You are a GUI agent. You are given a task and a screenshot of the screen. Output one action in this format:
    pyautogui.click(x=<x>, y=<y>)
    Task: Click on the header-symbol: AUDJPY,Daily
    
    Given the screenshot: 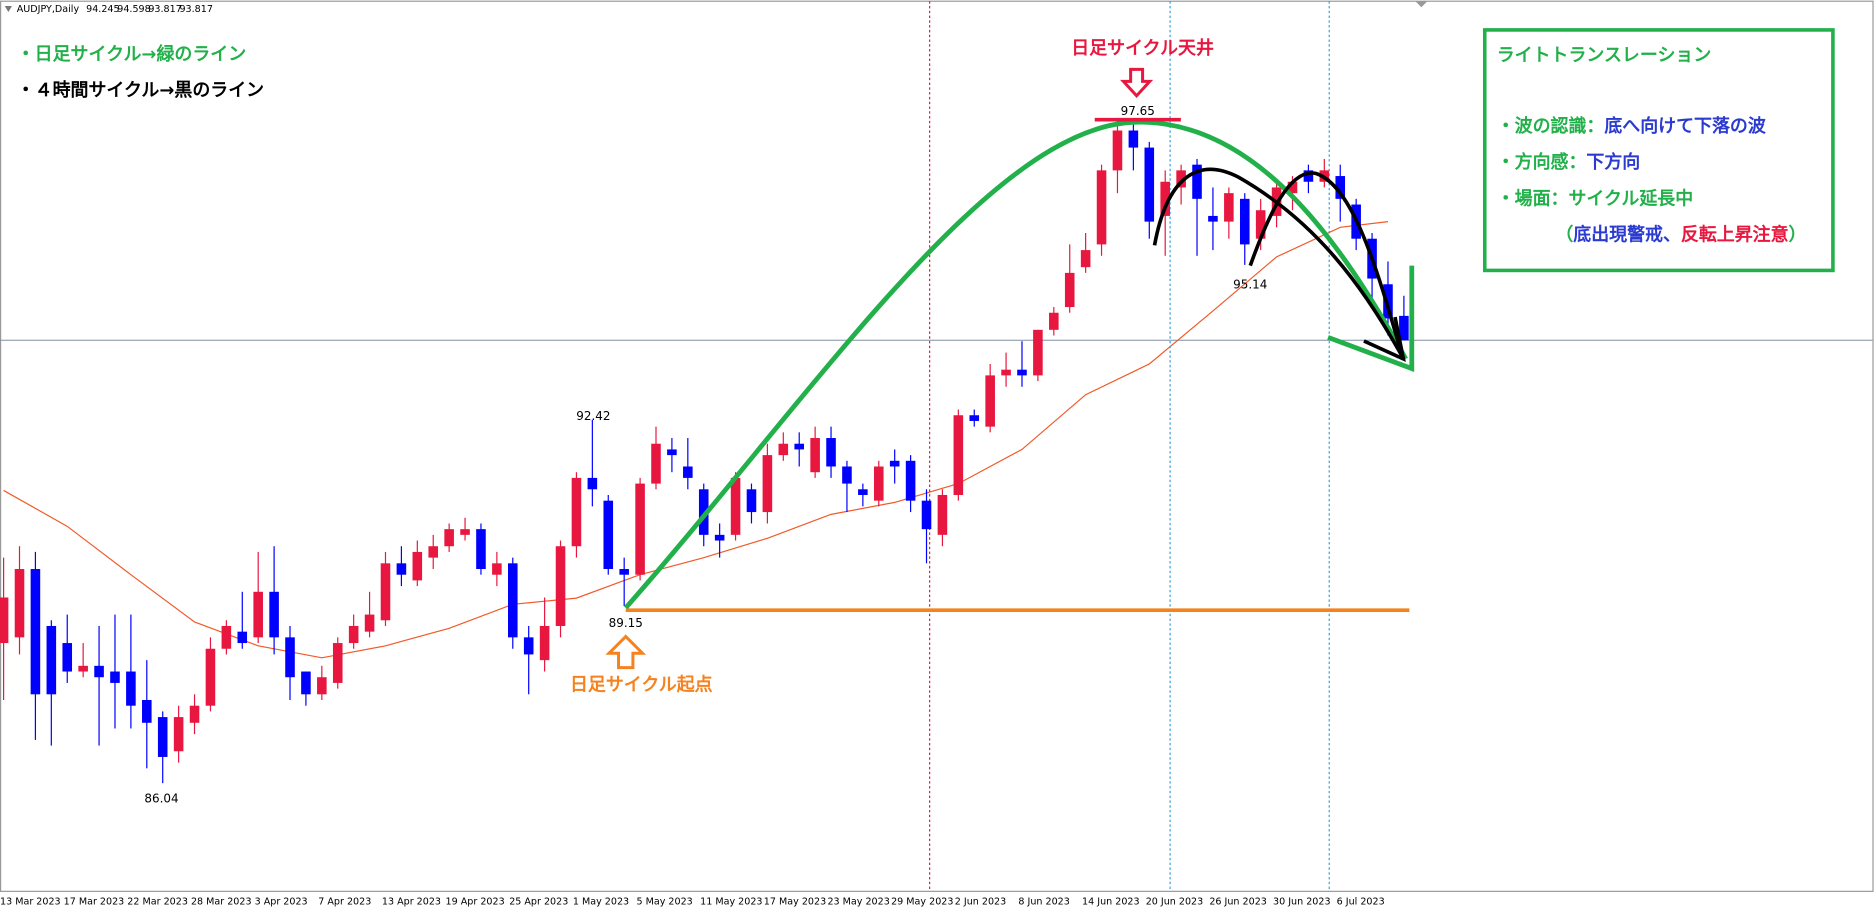 What is the action you would take?
    pyautogui.click(x=48, y=9)
    